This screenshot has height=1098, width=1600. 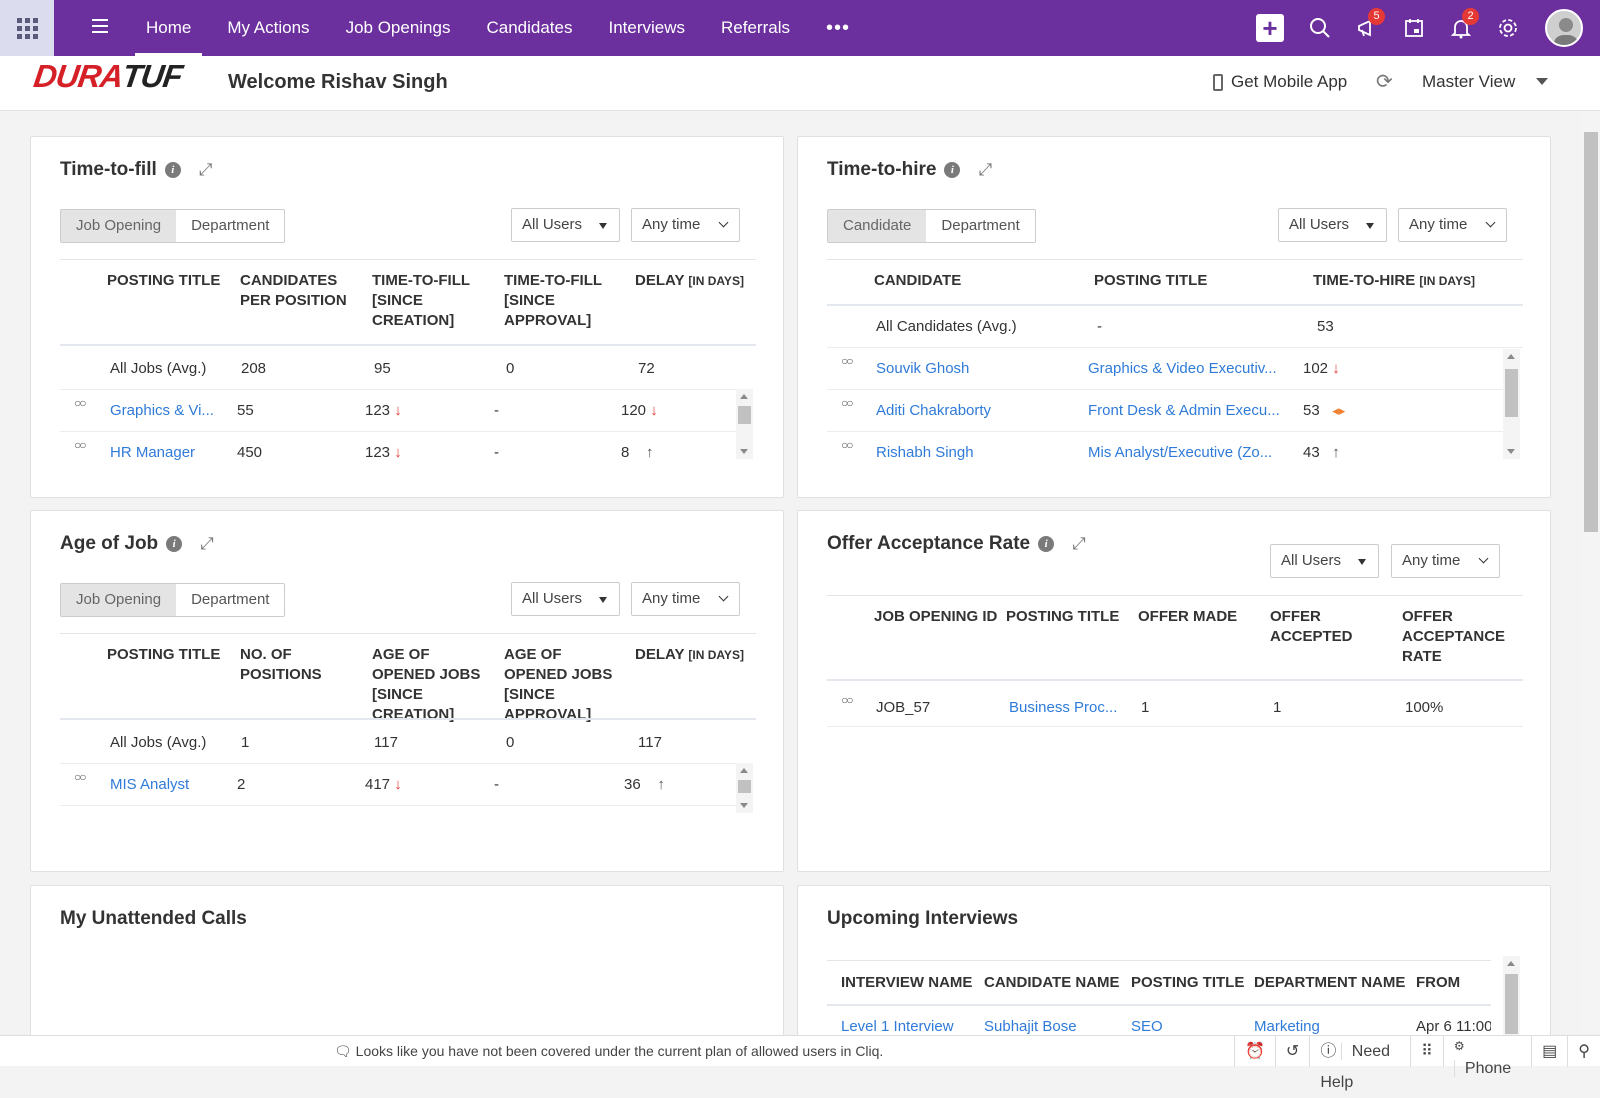 What do you see at coordinates (1549, 1051) in the screenshot?
I see `chat-icon: ▤` at bounding box center [1549, 1051].